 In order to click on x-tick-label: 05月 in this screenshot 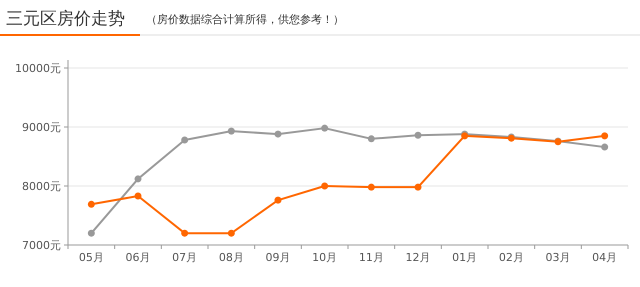, I will do `click(91, 257)`.